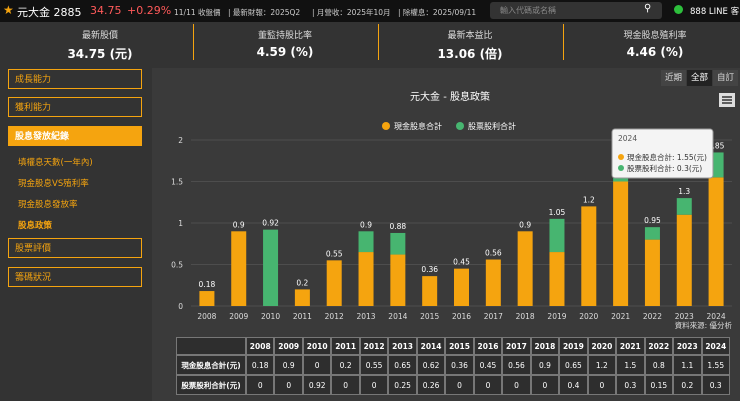  What do you see at coordinates (397, 316) in the screenshot?
I see `x-tick-label: 2014` at bounding box center [397, 316].